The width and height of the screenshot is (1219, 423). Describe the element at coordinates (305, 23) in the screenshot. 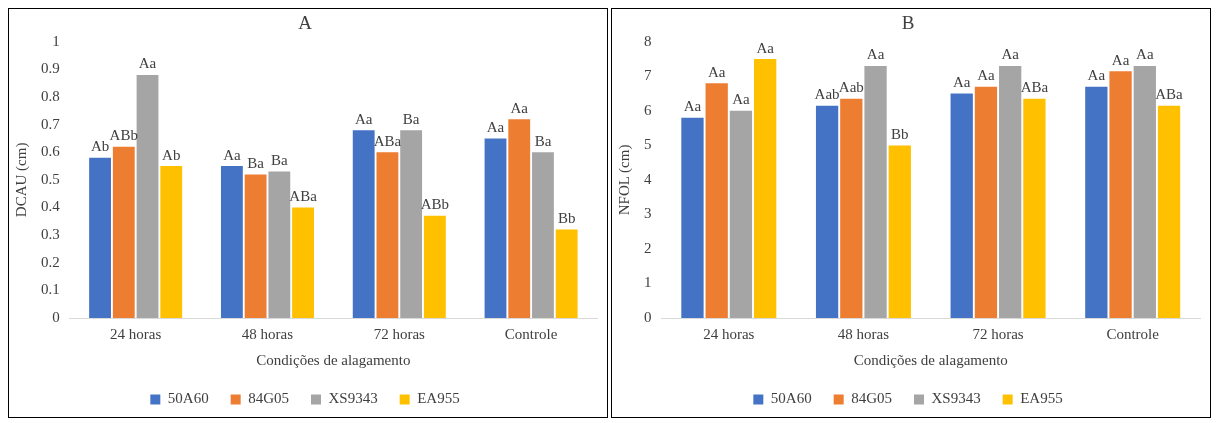

I see `chart-title: A` at that location.